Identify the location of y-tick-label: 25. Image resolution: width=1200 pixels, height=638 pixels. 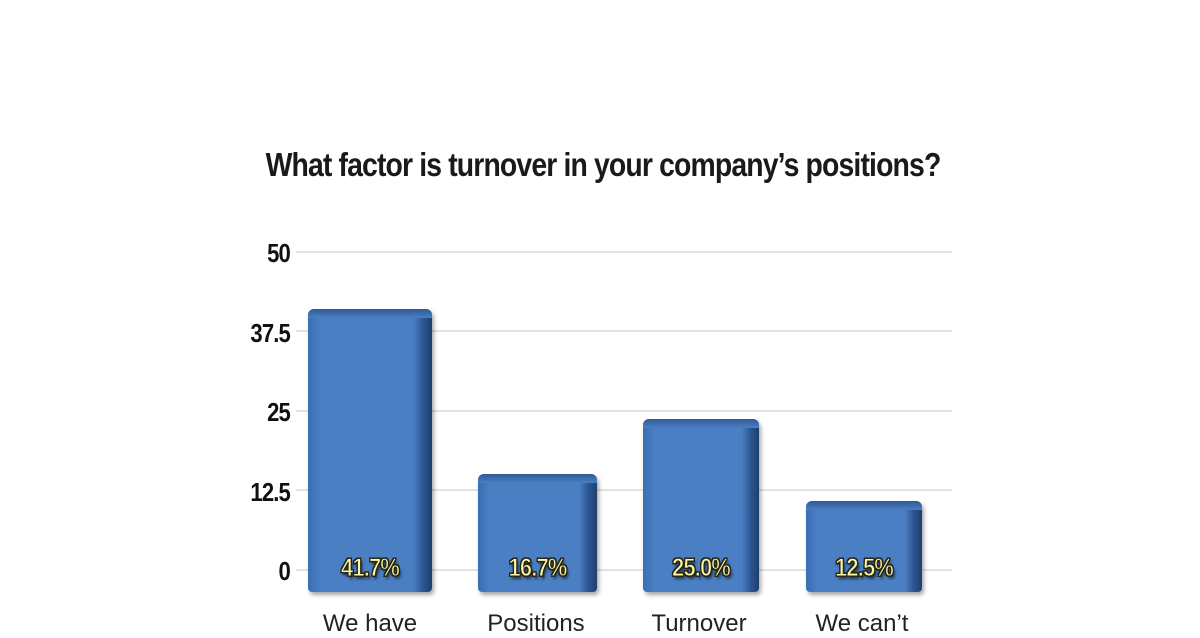
(279, 412).